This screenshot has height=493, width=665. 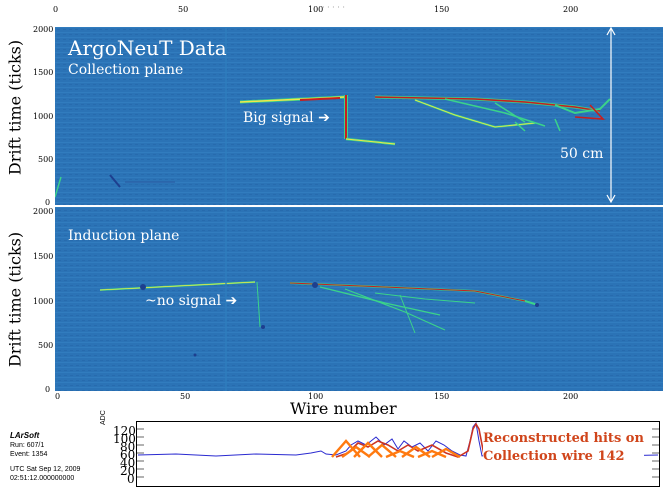 What do you see at coordinates (611, 115) in the screenshot?
I see `scale-arrow-icon` at bounding box center [611, 115].